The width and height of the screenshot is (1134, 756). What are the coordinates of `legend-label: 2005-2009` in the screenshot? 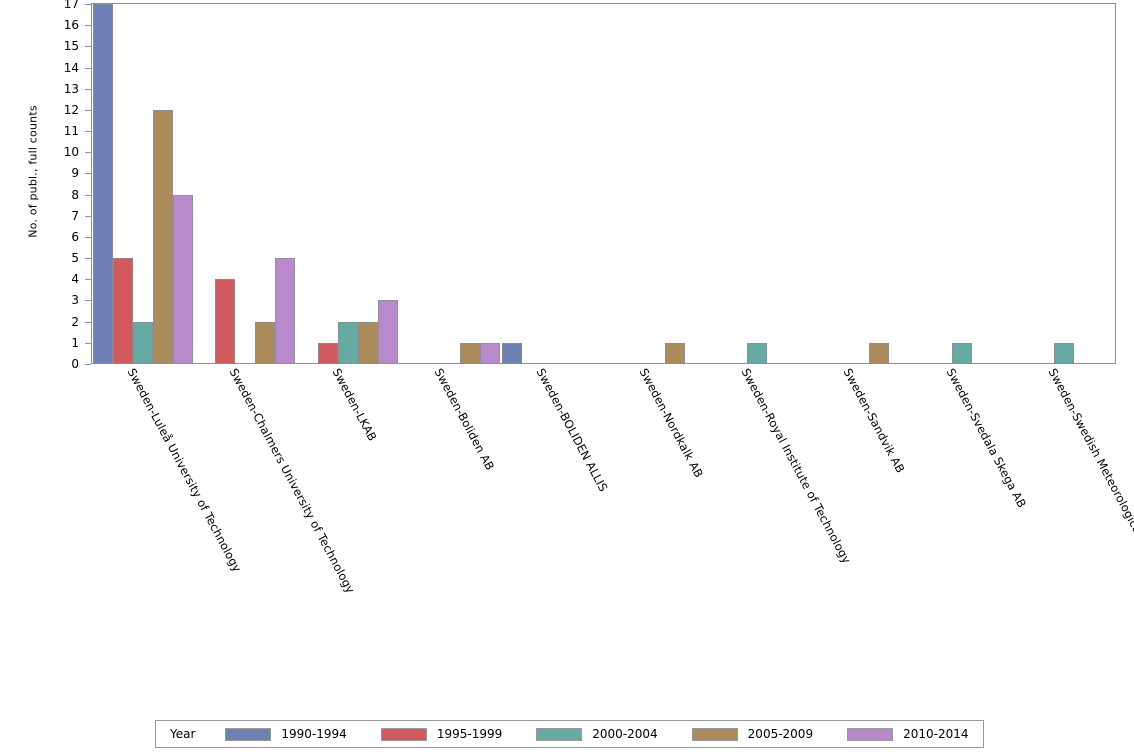 It's located at (780, 734).